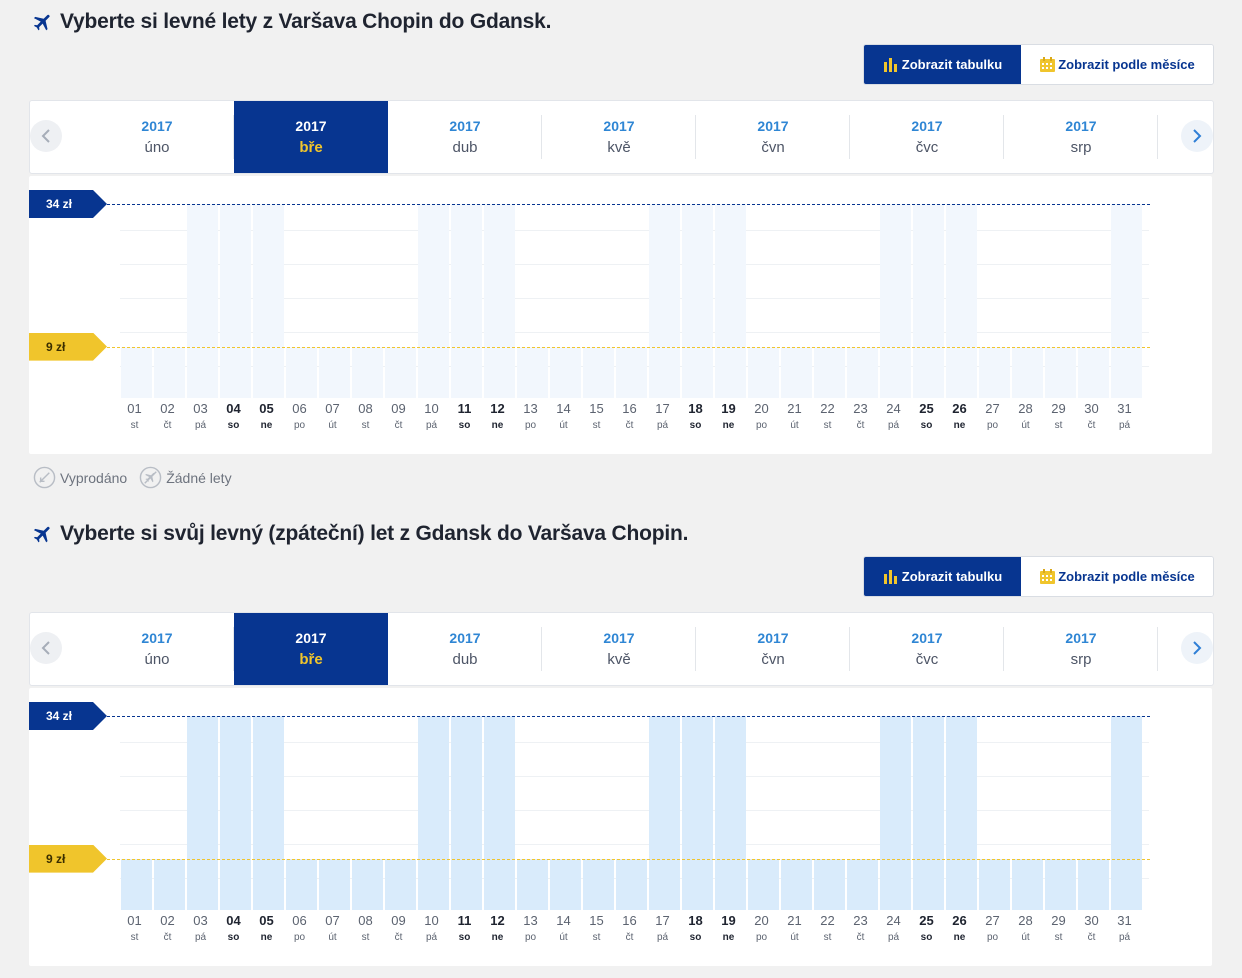  What do you see at coordinates (266, 416) in the screenshot?
I see `day-label: 05 ne` at bounding box center [266, 416].